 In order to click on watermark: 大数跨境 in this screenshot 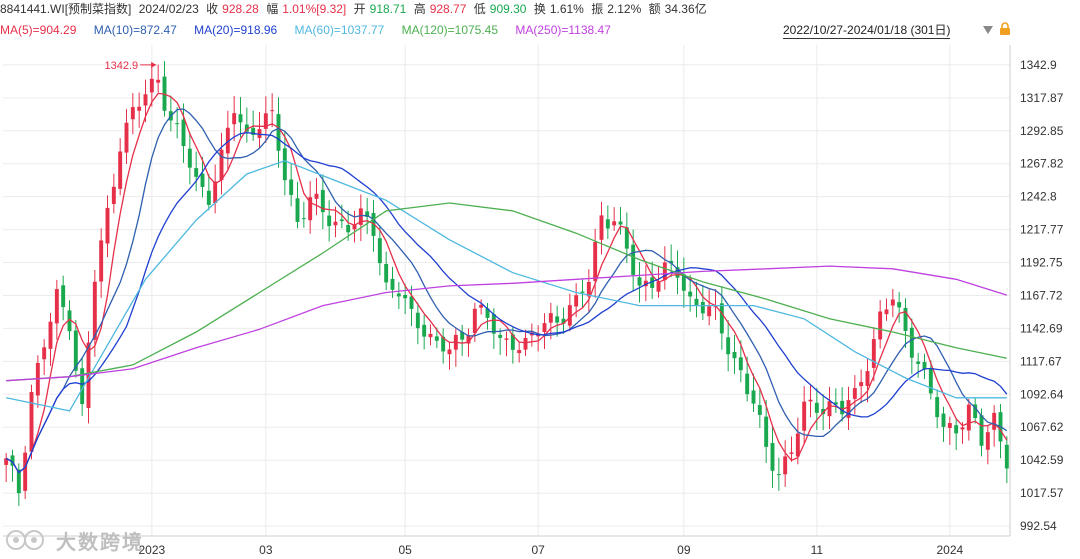, I will do `click(75, 540)`.